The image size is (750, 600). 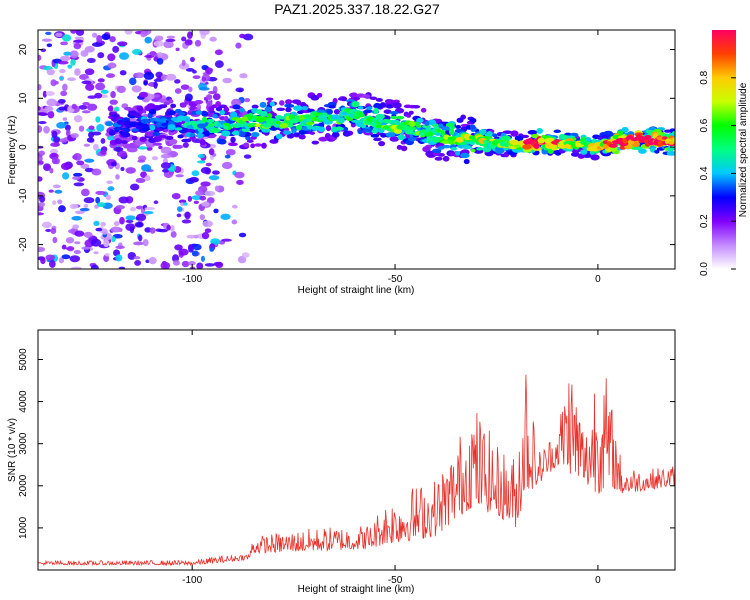 What do you see at coordinates (23, 443) in the screenshot?
I see `snr-y-tick-label: 3000` at bounding box center [23, 443].